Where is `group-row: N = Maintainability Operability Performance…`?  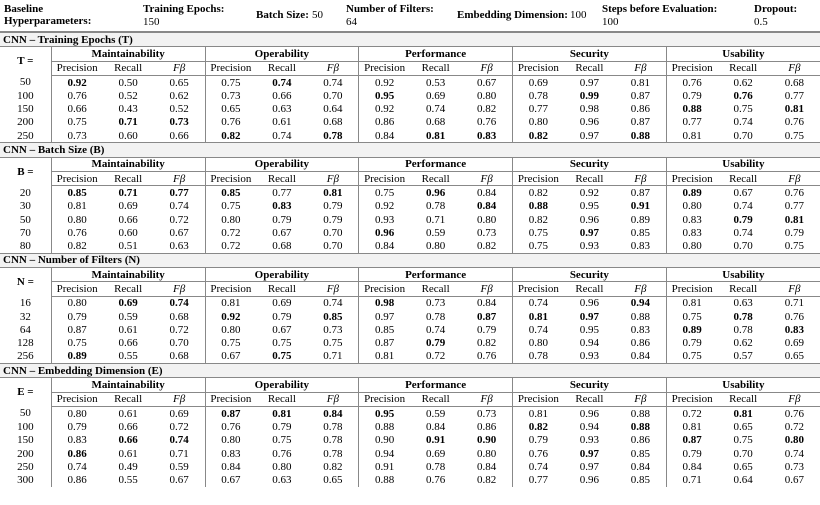 group-row: N = Maintainability Operability Performance… is located at coordinates (410, 277).